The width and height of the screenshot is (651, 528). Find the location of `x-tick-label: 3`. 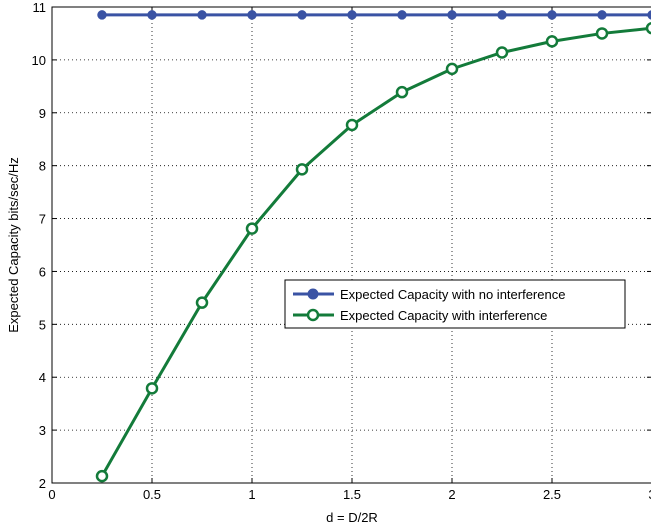

x-tick-label: 3 is located at coordinates (649, 494).